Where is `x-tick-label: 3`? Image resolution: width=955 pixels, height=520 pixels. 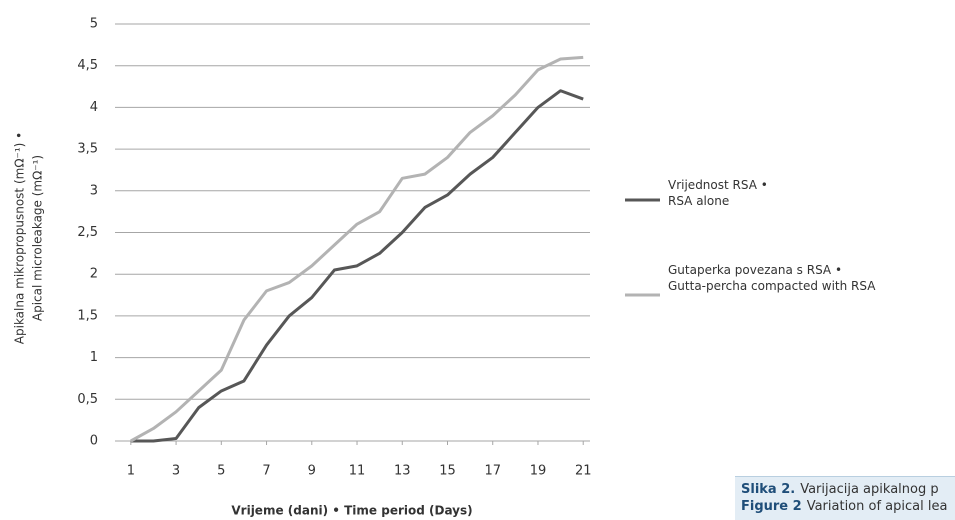
x-tick-label: 3 is located at coordinates (176, 471).